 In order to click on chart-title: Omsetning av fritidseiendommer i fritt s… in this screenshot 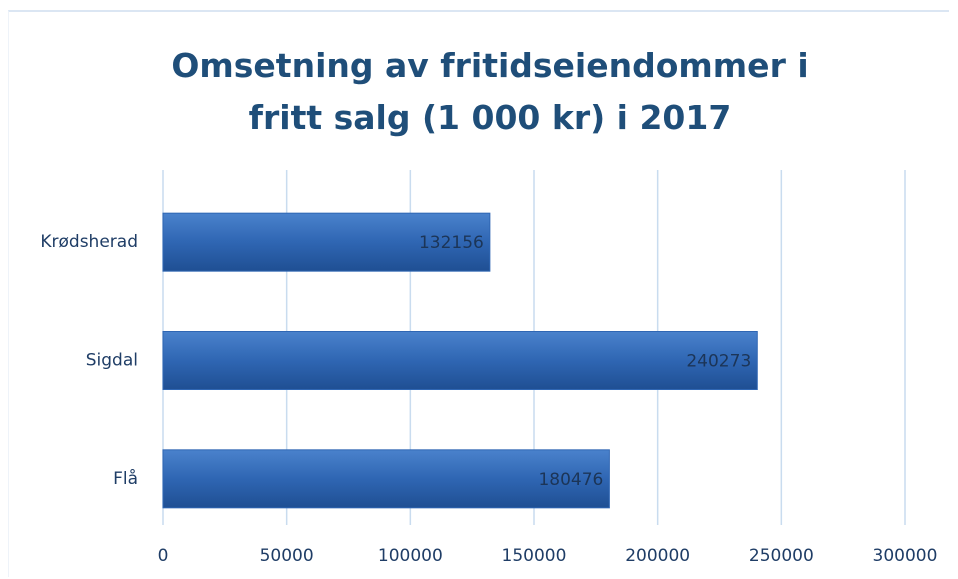, I will do `click(490, 91)`.